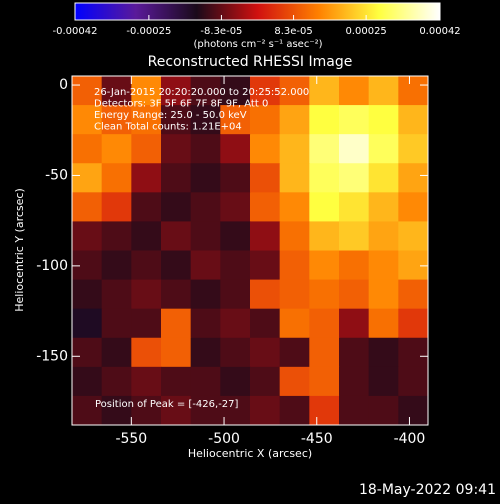 This screenshot has width=500, height=504. Describe the element at coordinates (439, 31) in the screenshot. I see `colorbar-tick-label: 0.00042` at that location.